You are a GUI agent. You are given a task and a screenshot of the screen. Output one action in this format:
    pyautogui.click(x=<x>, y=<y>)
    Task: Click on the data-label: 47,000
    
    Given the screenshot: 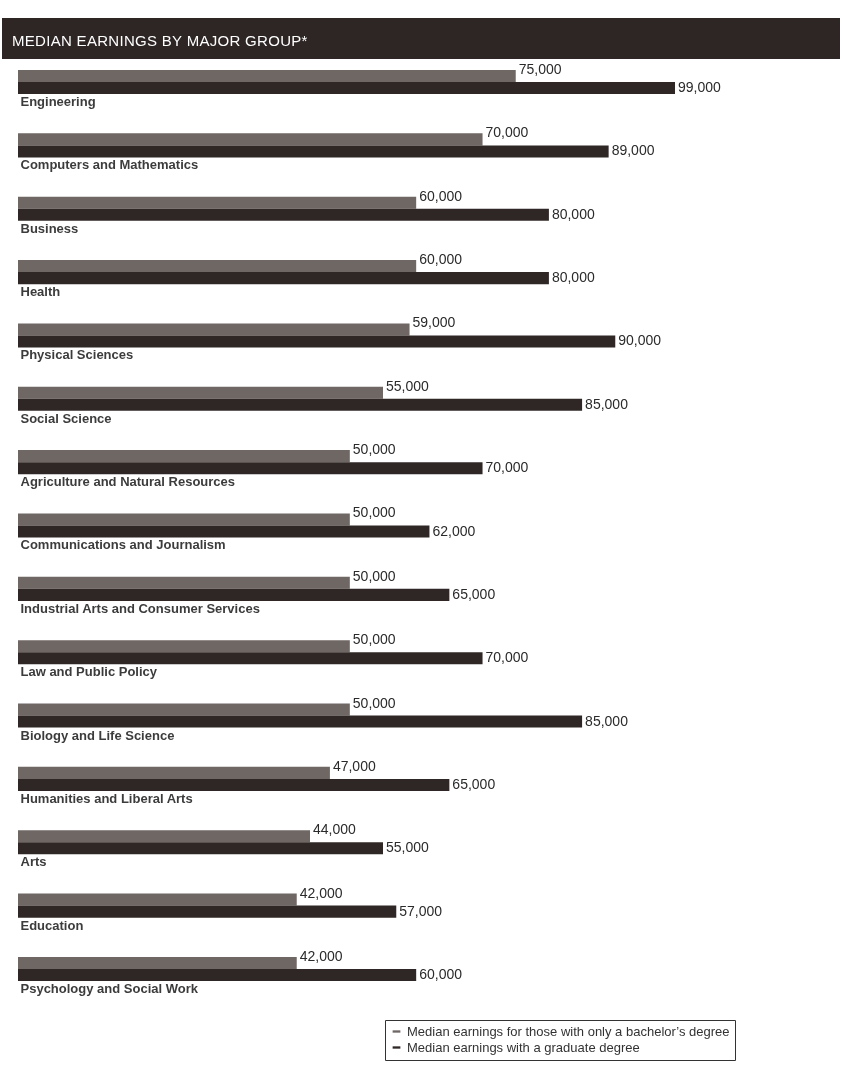 What is the action you would take?
    pyautogui.click(x=354, y=765)
    